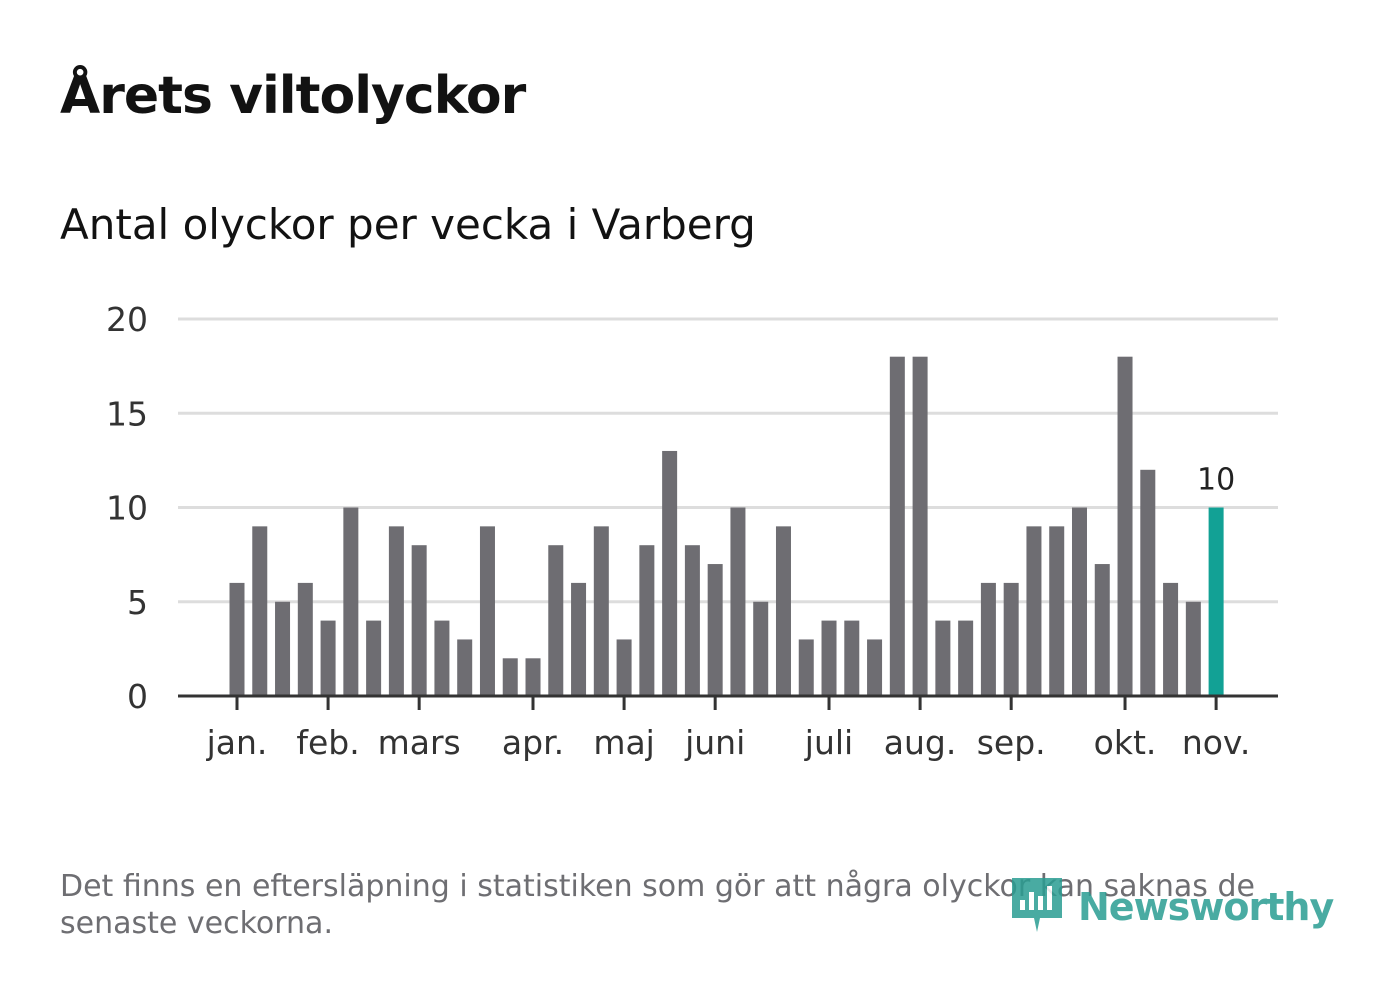 The image size is (1382, 999). I want to click on x-tick-label: mars, so click(419, 742).